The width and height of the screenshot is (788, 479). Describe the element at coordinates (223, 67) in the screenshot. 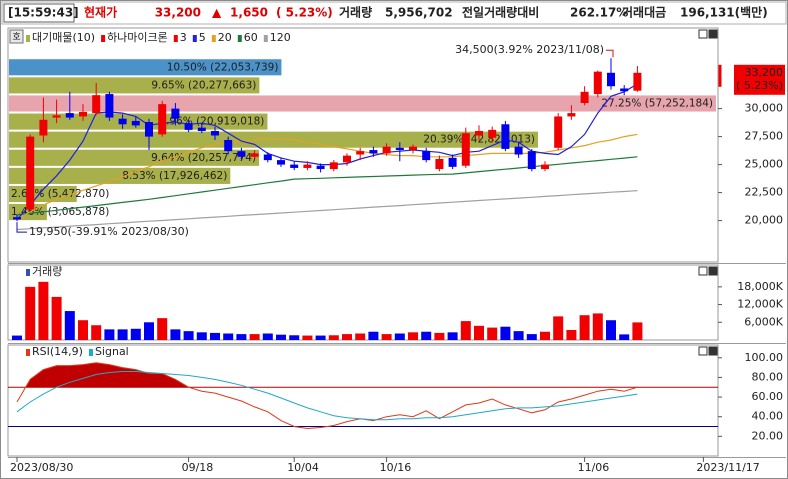

I see `volume-profile-label: 10.50% (22,053,739)` at that location.